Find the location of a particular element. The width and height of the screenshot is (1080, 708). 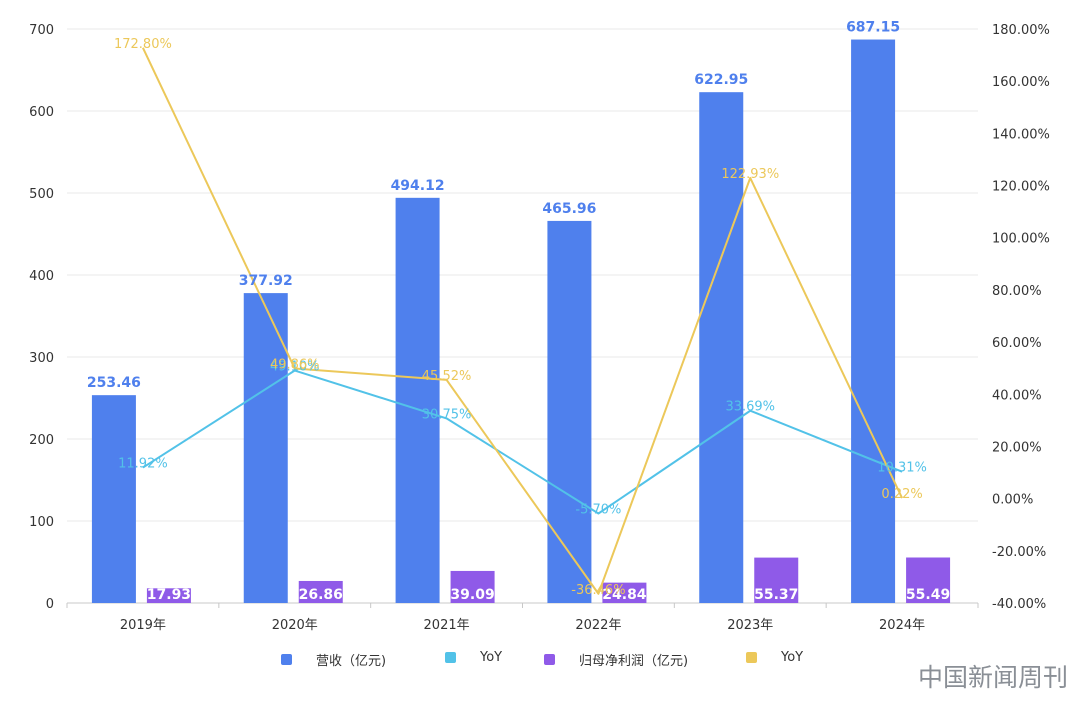

y-right-tick-label: 40.00% is located at coordinates (1017, 395).